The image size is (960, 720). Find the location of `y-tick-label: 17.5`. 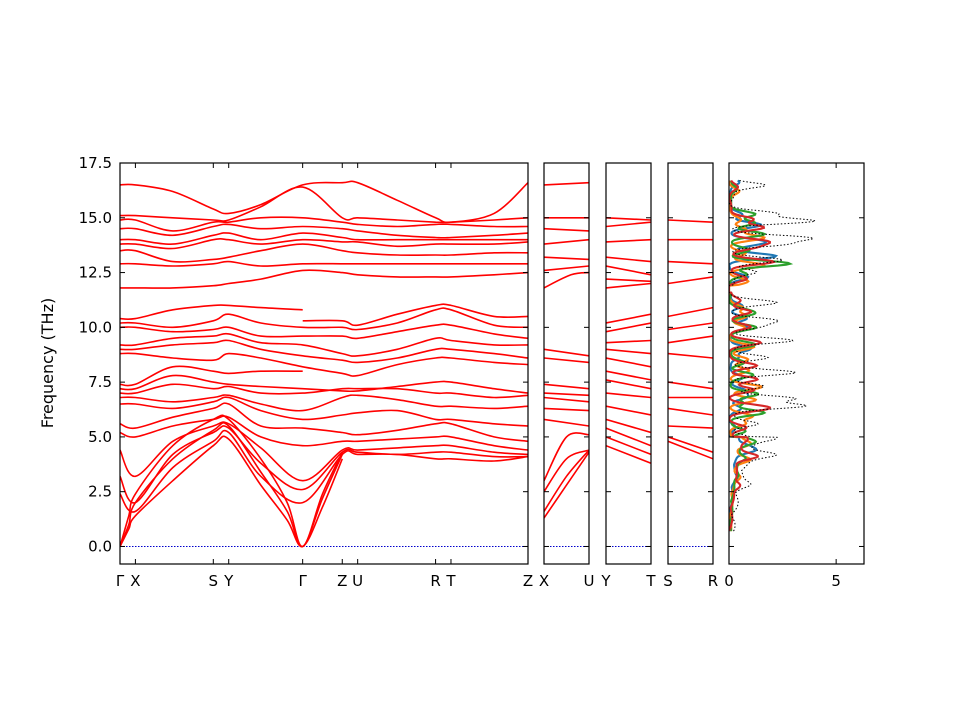

y-tick-label: 17.5 is located at coordinates (95, 163).